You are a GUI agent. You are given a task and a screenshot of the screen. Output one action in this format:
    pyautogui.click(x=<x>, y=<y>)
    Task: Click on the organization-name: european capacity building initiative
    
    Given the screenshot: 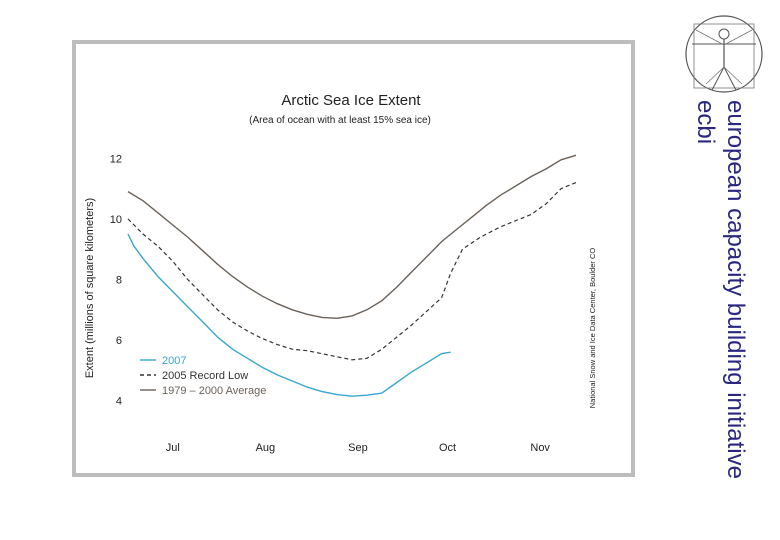 What is the action you would take?
    pyautogui.click(x=735, y=289)
    